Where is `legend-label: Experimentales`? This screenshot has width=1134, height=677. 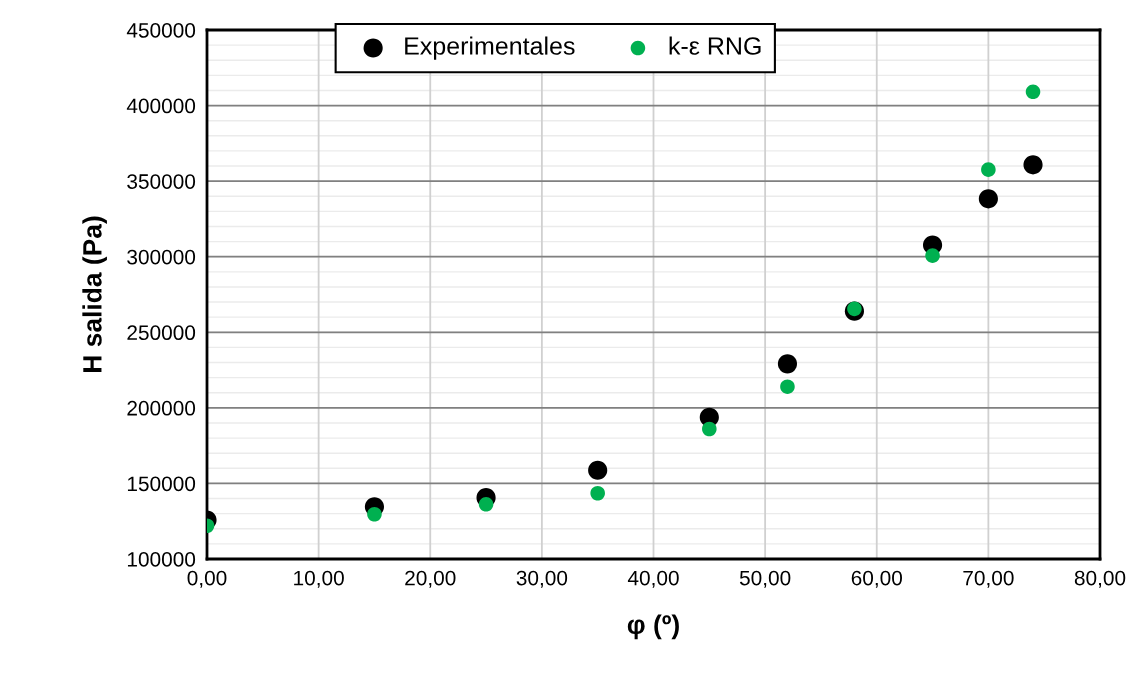 legend-label: Experimentales is located at coordinates (490, 48).